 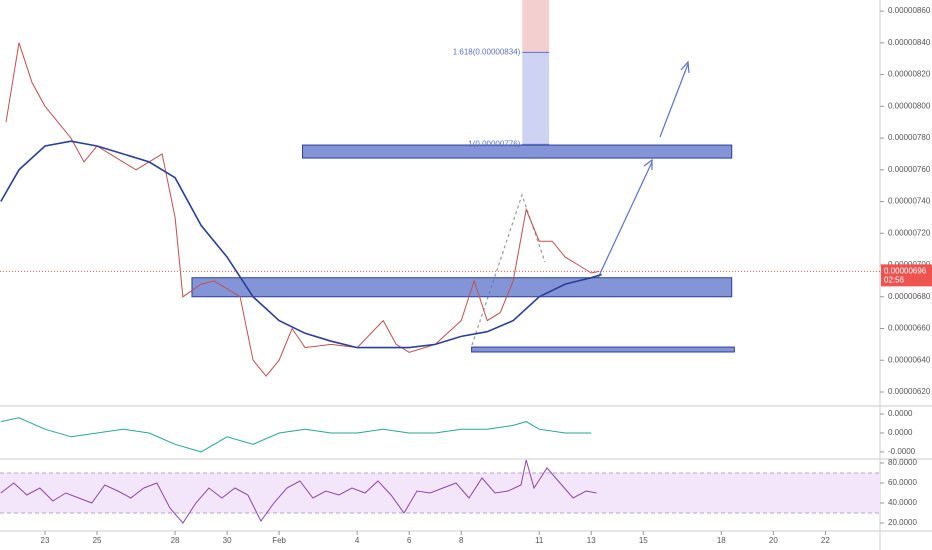 What do you see at coordinates (643, 540) in the screenshot?
I see `x-tick-label: 15` at bounding box center [643, 540].